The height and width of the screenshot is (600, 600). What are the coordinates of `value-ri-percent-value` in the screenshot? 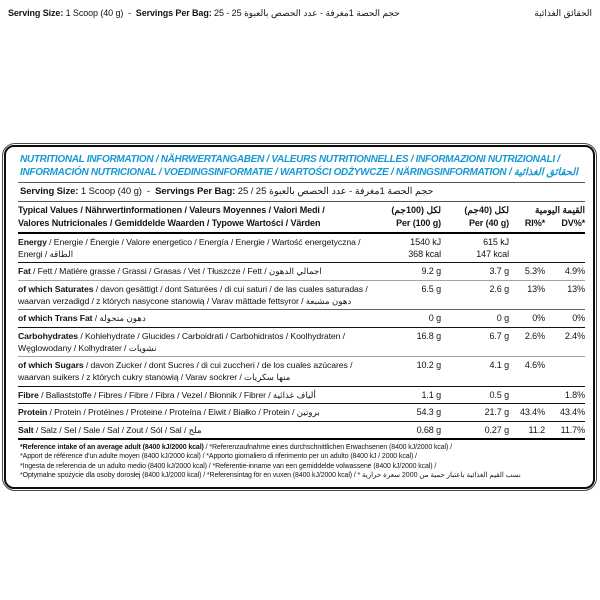 It's located at (527, 242).